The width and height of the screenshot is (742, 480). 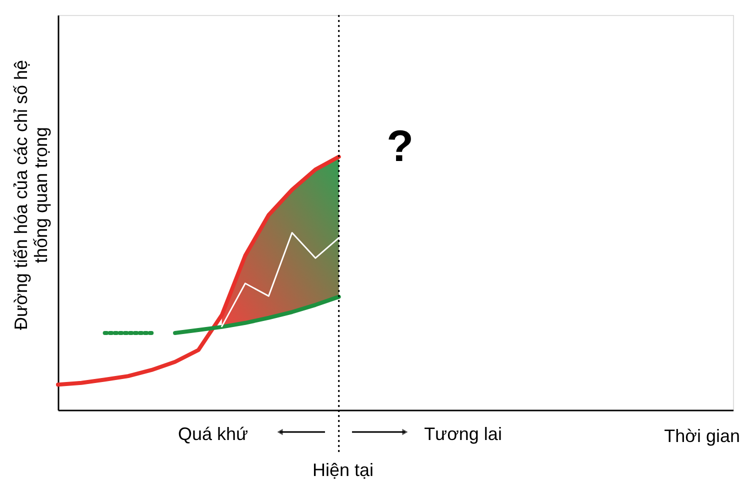 I want to click on x-axis-title: Thời gian, so click(x=702, y=436).